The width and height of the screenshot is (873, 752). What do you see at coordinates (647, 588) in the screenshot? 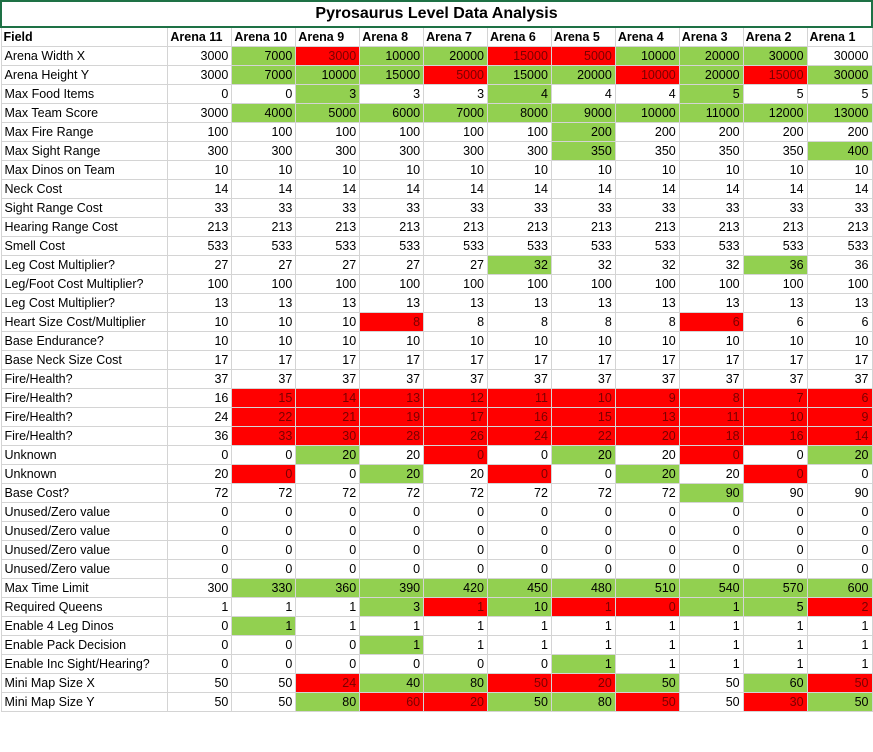
I see `data-cell: 510` at bounding box center [647, 588].